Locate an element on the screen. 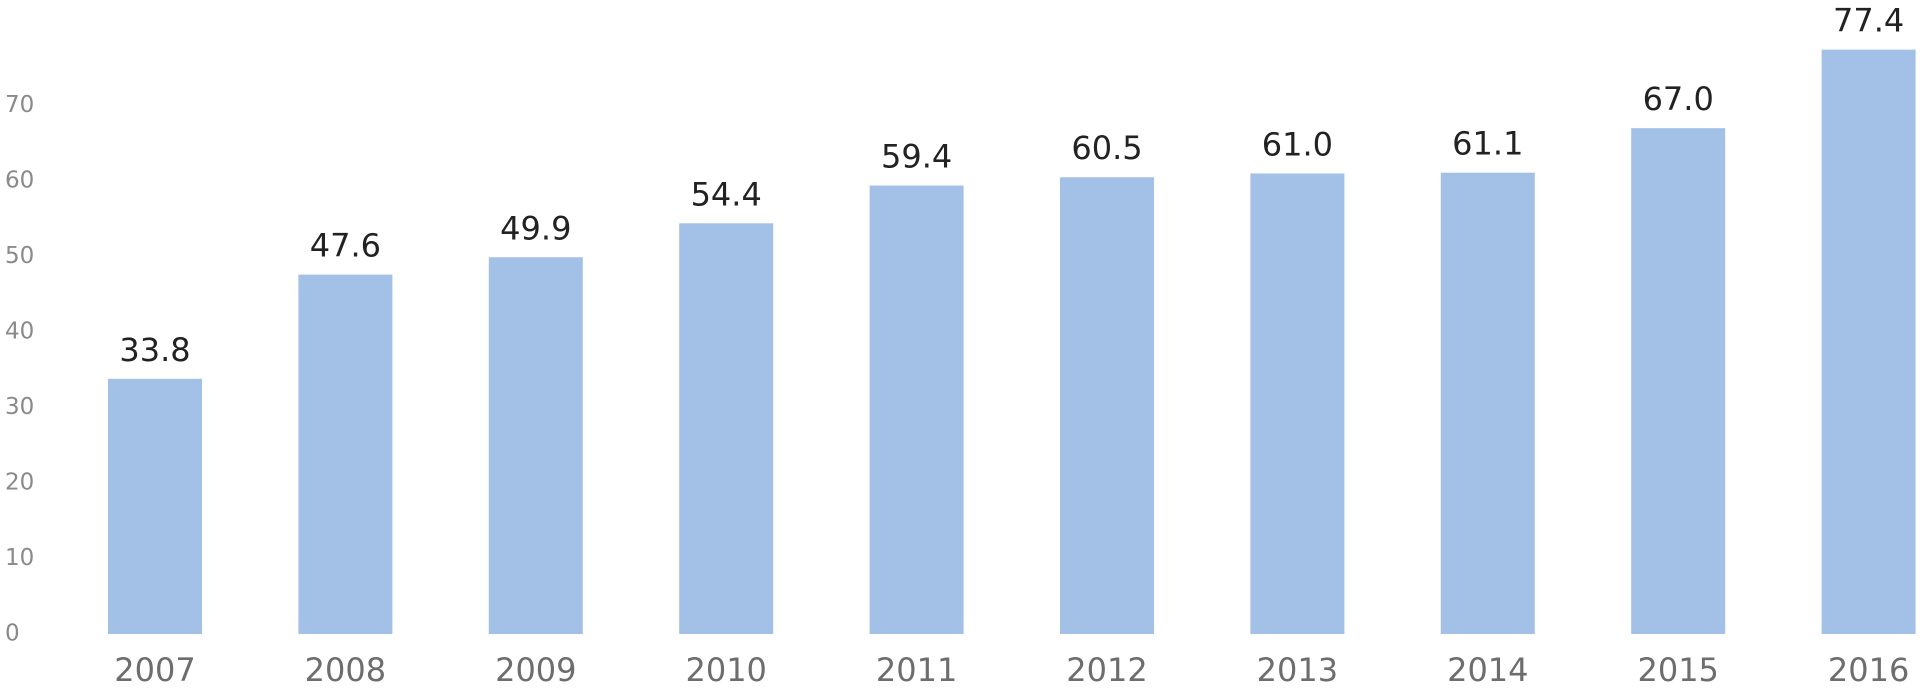  x-tick-label: 2008 is located at coordinates (345, 670).